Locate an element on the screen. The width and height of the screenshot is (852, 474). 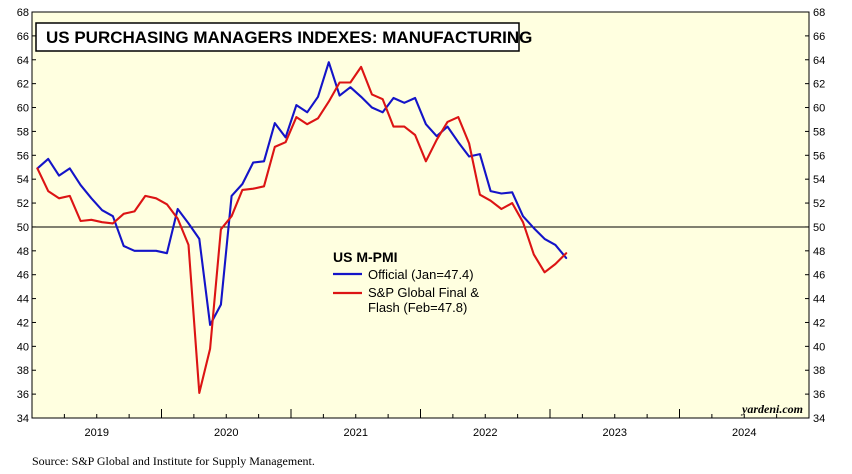
y-label-left-34: 34 is located at coordinates (23, 419).